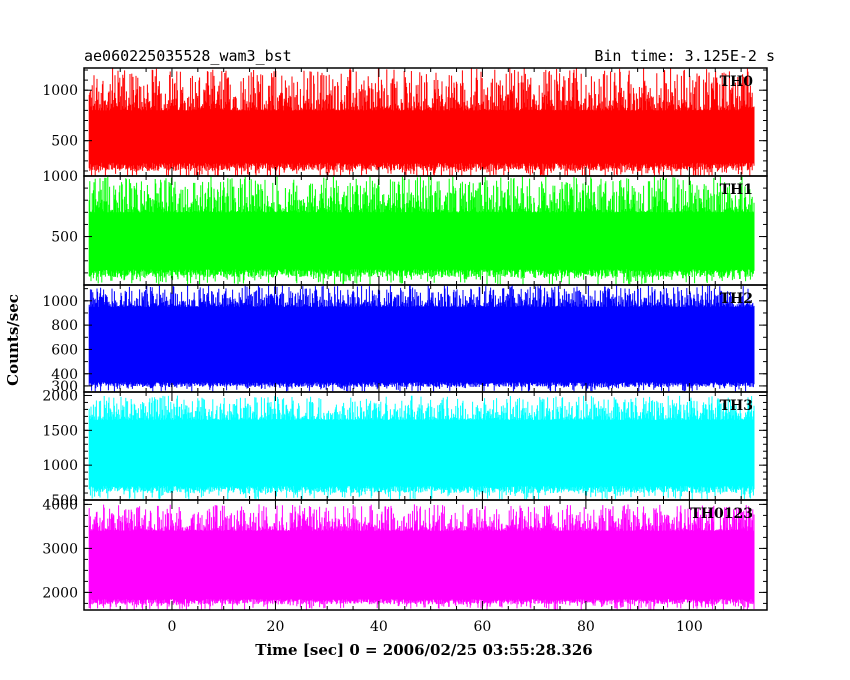 Image resolution: width=850 pixels, height=680 pixels. I want to click on y-tick-label-th3: 2000, so click(60, 396).